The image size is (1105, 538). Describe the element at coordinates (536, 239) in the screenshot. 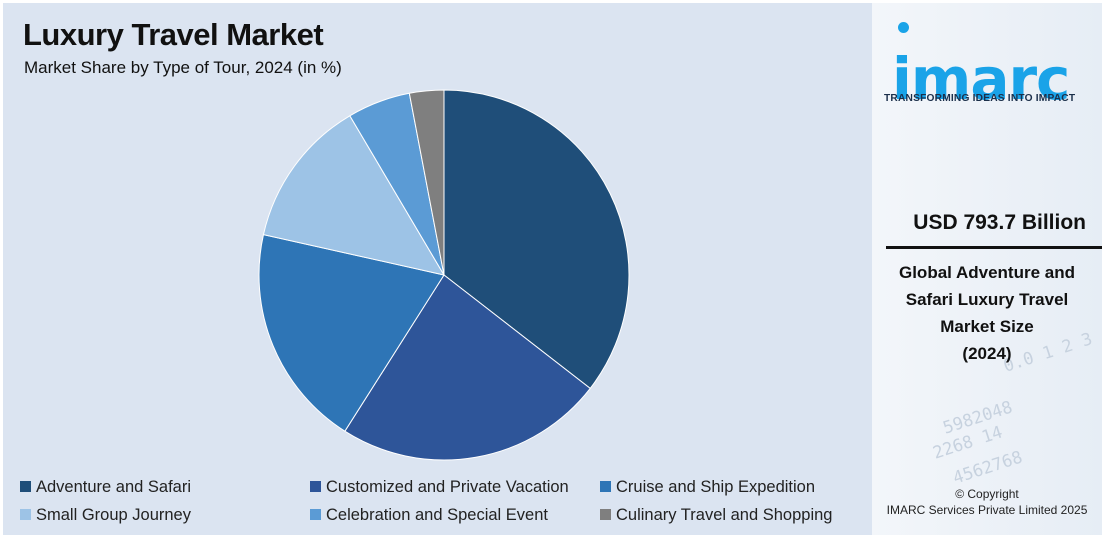

I see `pie-slice-adventure-and-safari` at that location.